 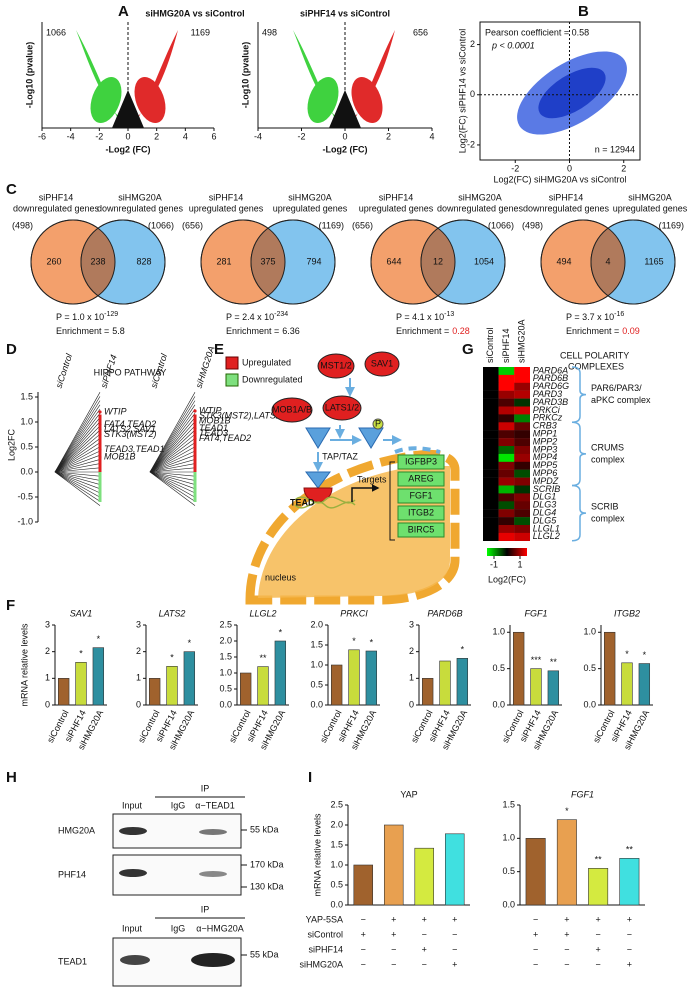 What do you see at coordinates (590, 317) in the screenshot?
I see `p-text: P = 3.7 x 10` at bounding box center [590, 317].